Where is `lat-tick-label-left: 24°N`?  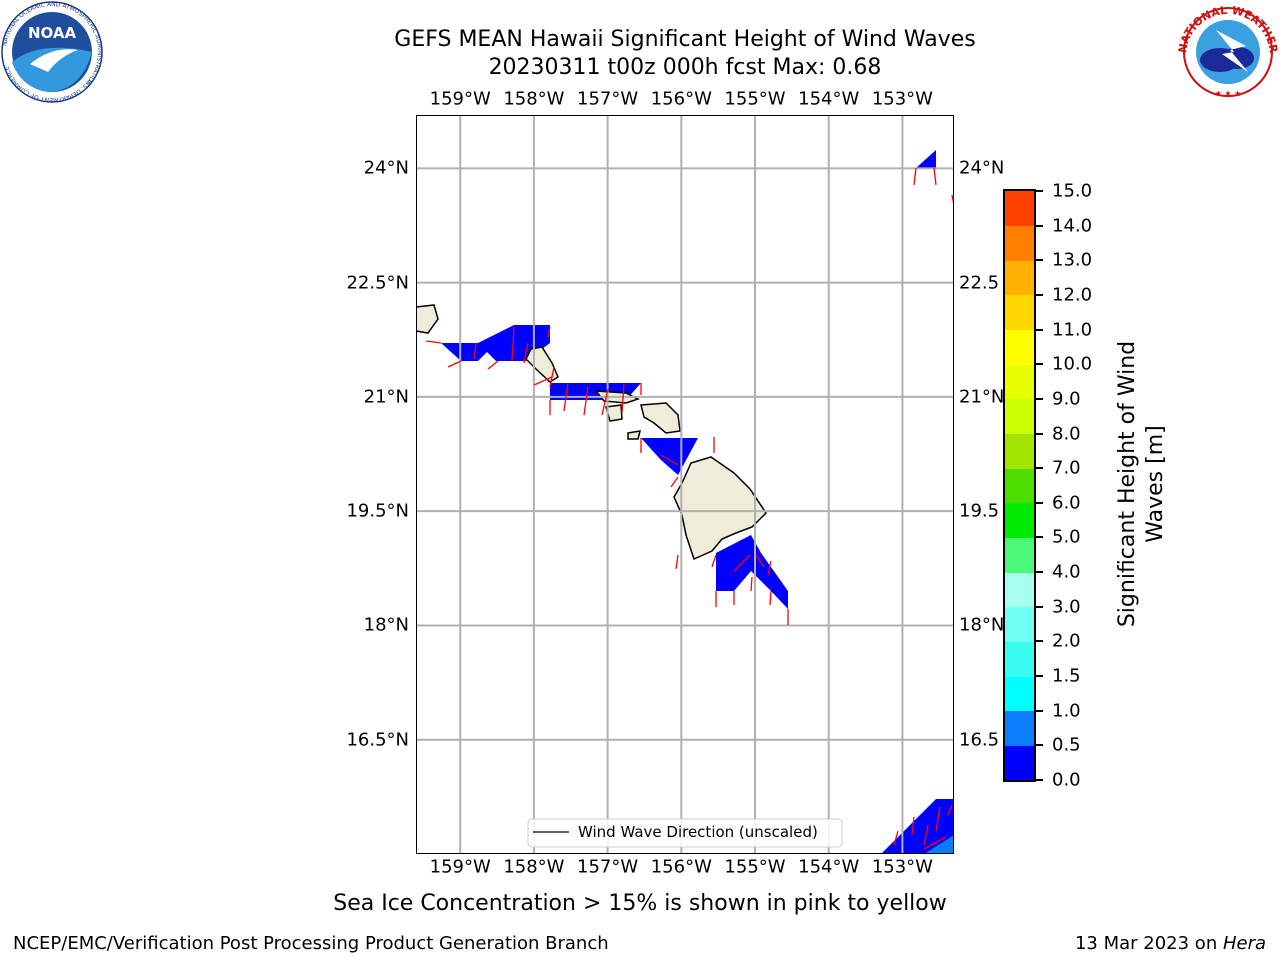 lat-tick-label-left: 24°N is located at coordinates (386, 168).